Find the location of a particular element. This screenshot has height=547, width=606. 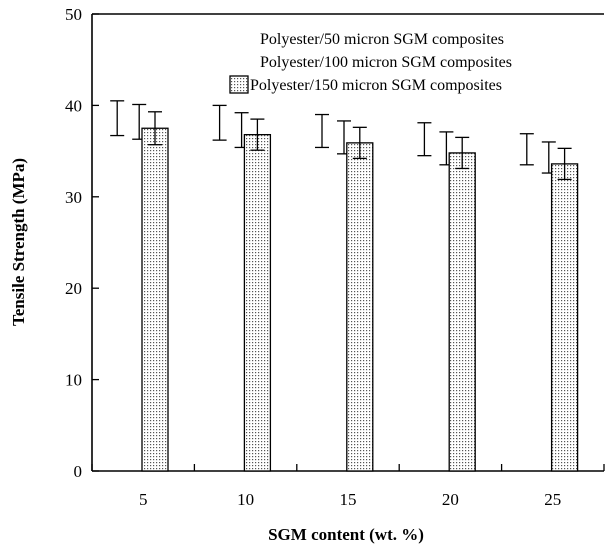

legend-label: Polyester/50 micron SGM composites is located at coordinates (382, 39).